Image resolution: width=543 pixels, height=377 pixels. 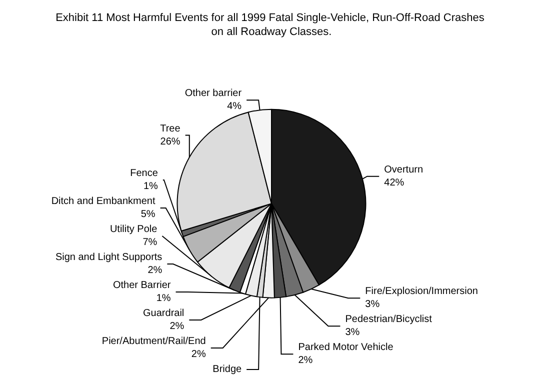 What do you see at coordinates (103, 201) in the screenshot?
I see `slice-label: Ditch and Embankment` at bounding box center [103, 201].